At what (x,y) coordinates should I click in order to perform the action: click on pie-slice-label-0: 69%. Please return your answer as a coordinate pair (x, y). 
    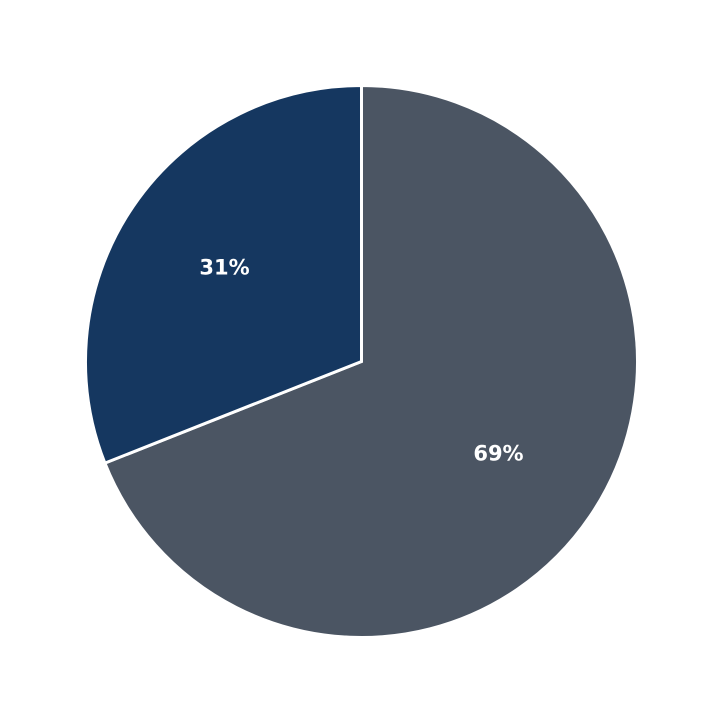
    Looking at the image, I should click on (498, 454).